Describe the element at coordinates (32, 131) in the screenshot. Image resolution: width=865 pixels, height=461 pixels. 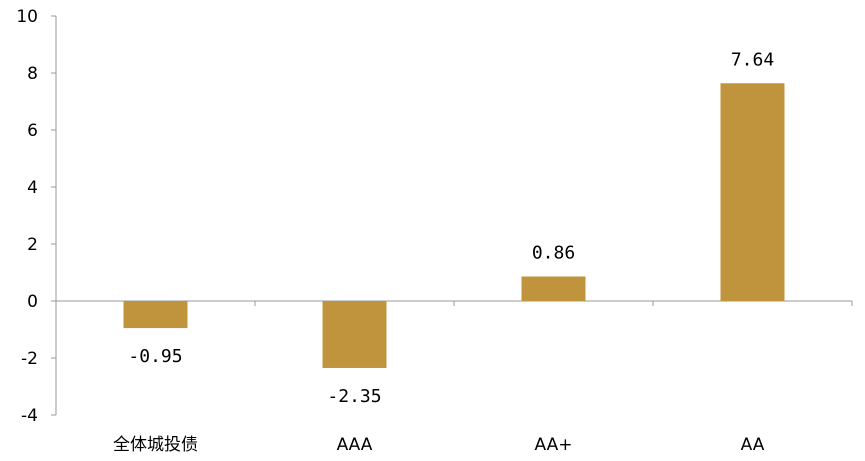
I see `y-tick-label: 6` at that location.